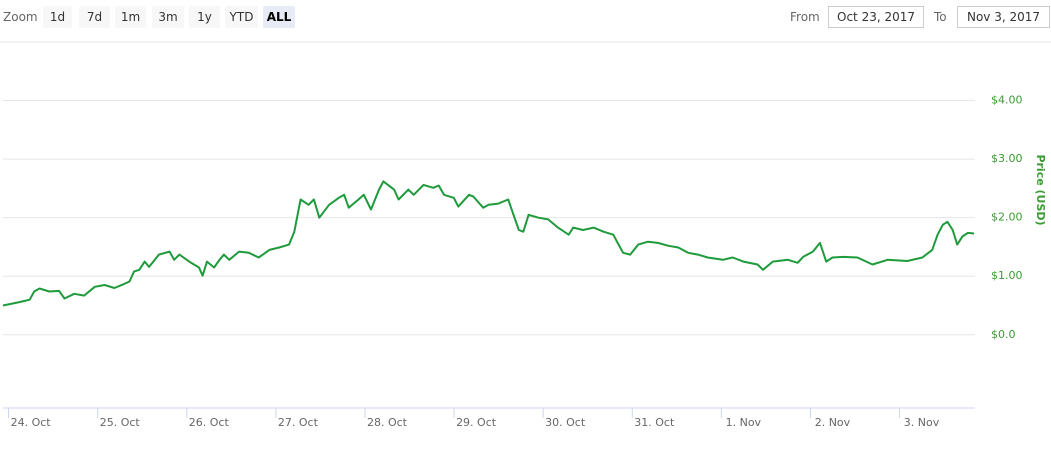  I want to click on from-label: From, so click(805, 17).